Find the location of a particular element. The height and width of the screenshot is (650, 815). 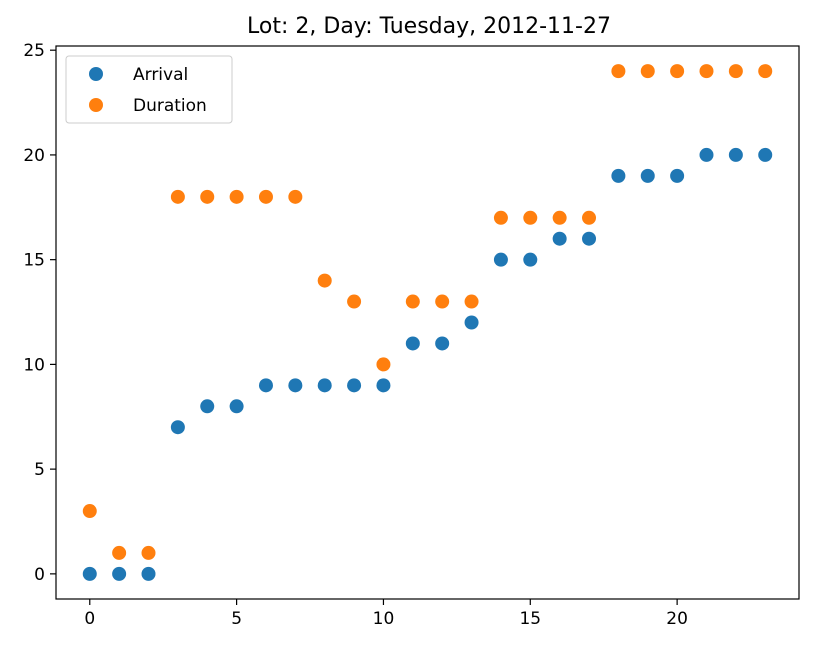

y-tick-label: 20 is located at coordinates (34, 156).